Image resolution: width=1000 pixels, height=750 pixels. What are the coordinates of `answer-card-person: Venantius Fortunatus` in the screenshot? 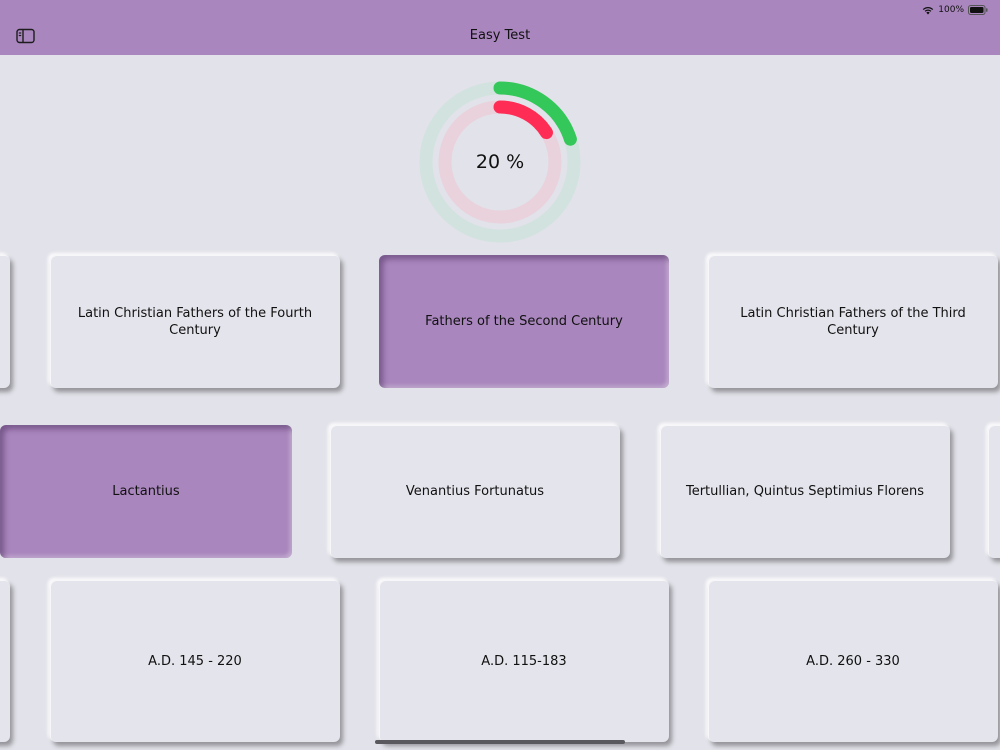 It's located at (475, 491).